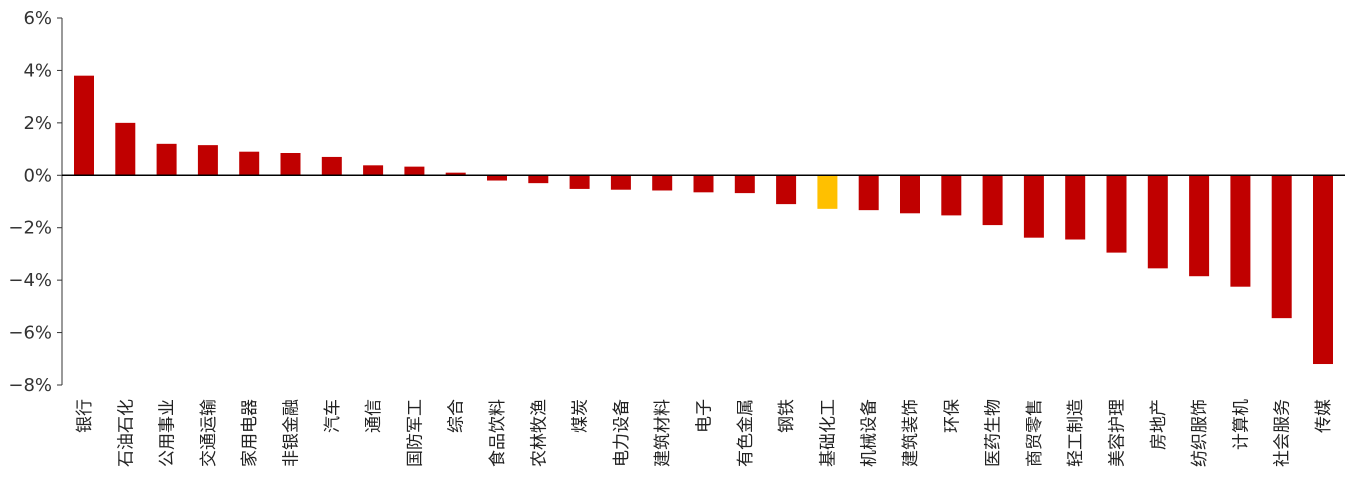  What do you see at coordinates (622, 433) in the screenshot?
I see `category-label: 电力设备` at bounding box center [622, 433].